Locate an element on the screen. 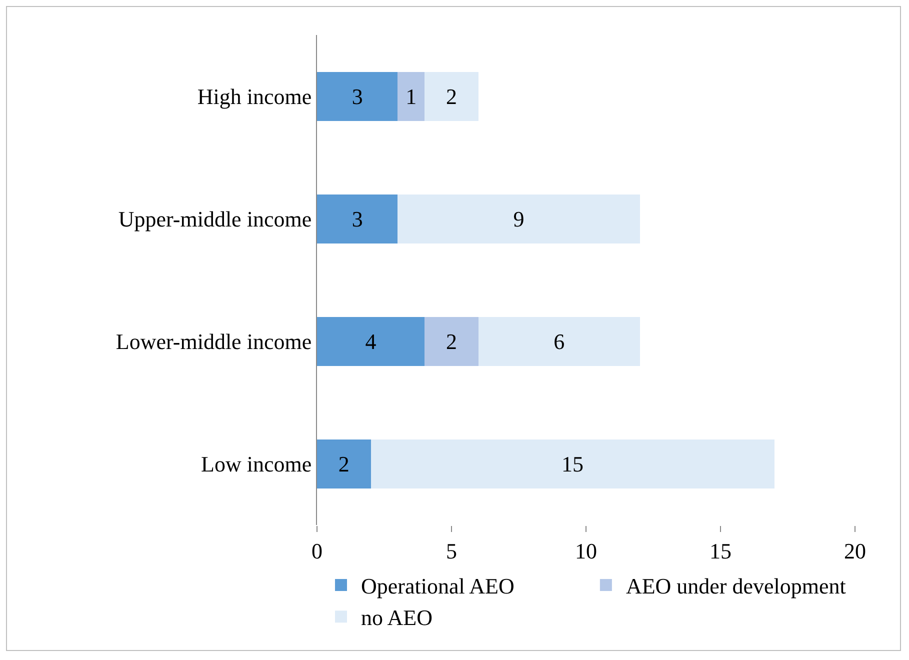  legend-label: AEO under development is located at coordinates (736, 586).